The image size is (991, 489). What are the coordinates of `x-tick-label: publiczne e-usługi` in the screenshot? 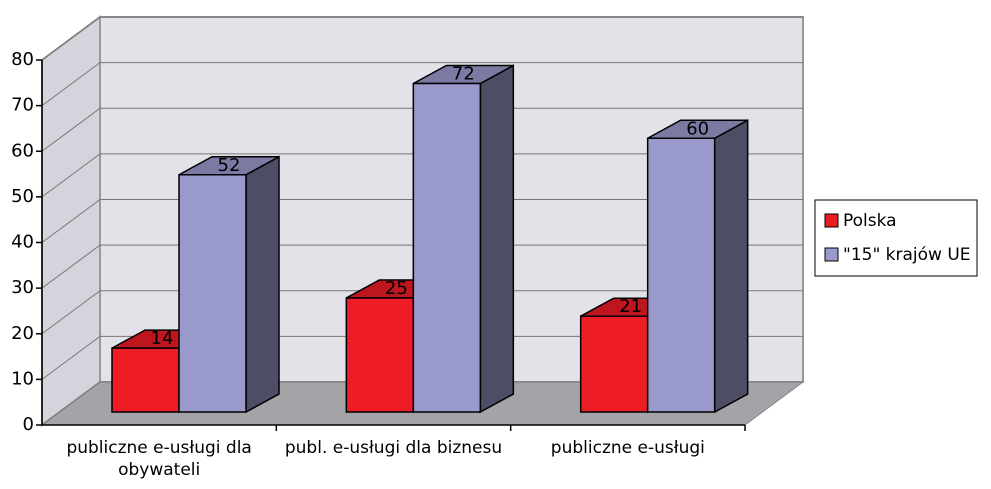 It's located at (627, 448).